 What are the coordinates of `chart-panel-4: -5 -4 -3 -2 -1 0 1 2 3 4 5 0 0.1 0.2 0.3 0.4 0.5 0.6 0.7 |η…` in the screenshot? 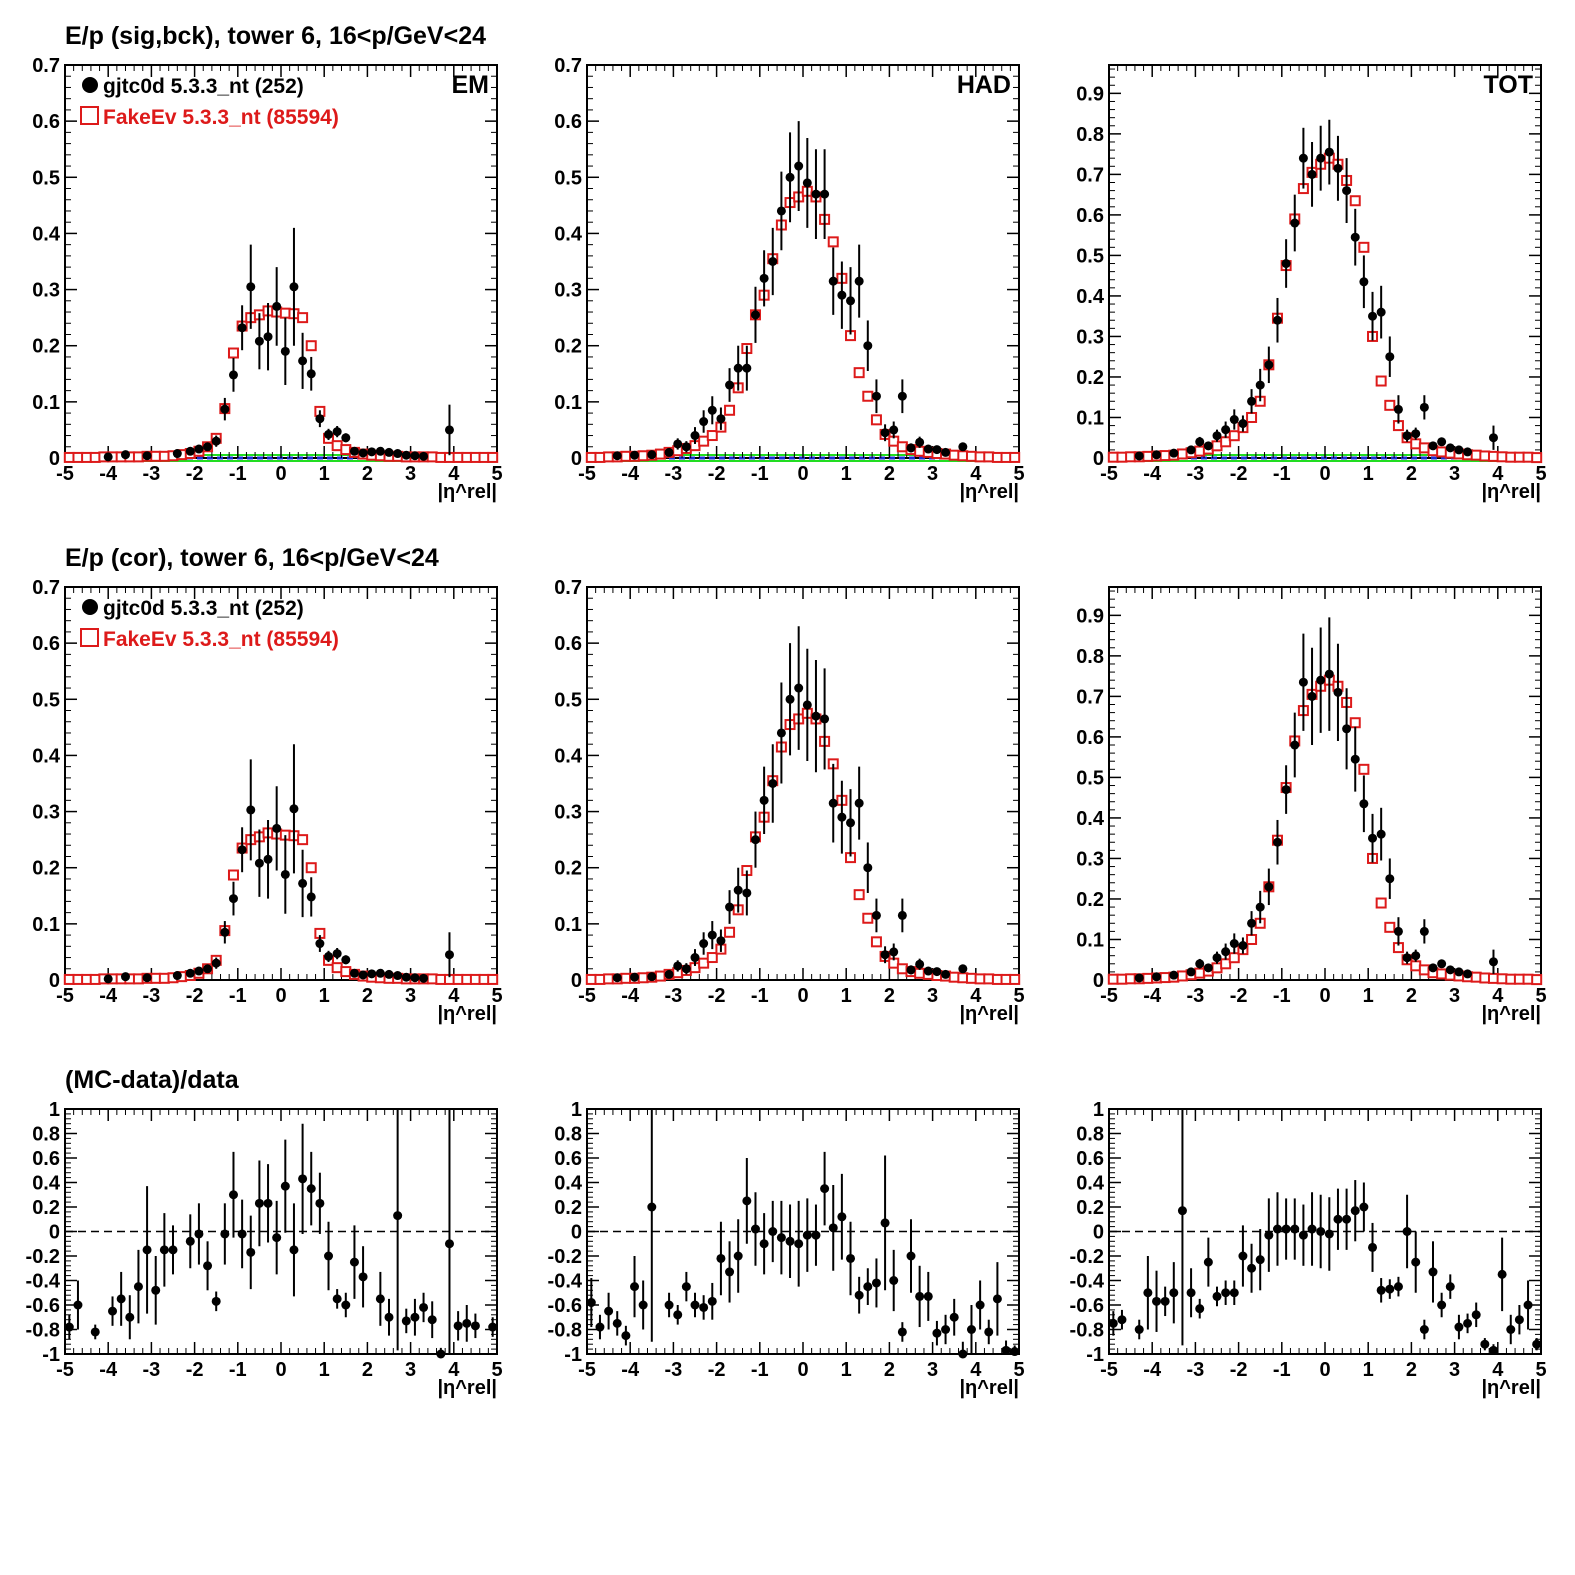 It's located at (267, 801).